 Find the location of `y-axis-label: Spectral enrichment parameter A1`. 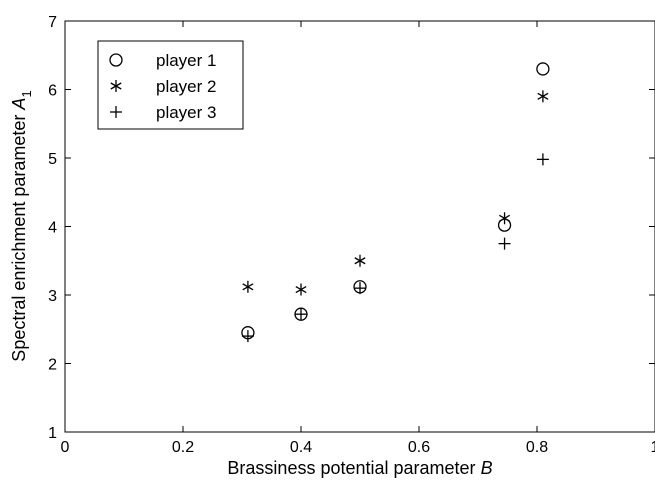

y-axis-label: Spectral enrichment parameter A1 is located at coordinates (21, 225).